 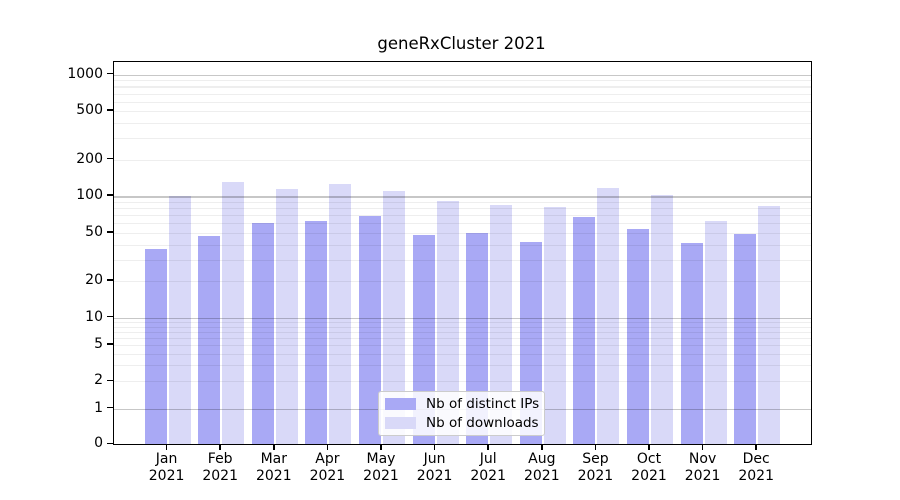 I want to click on x-tick-label: Aug 2021, so click(x=541, y=467).